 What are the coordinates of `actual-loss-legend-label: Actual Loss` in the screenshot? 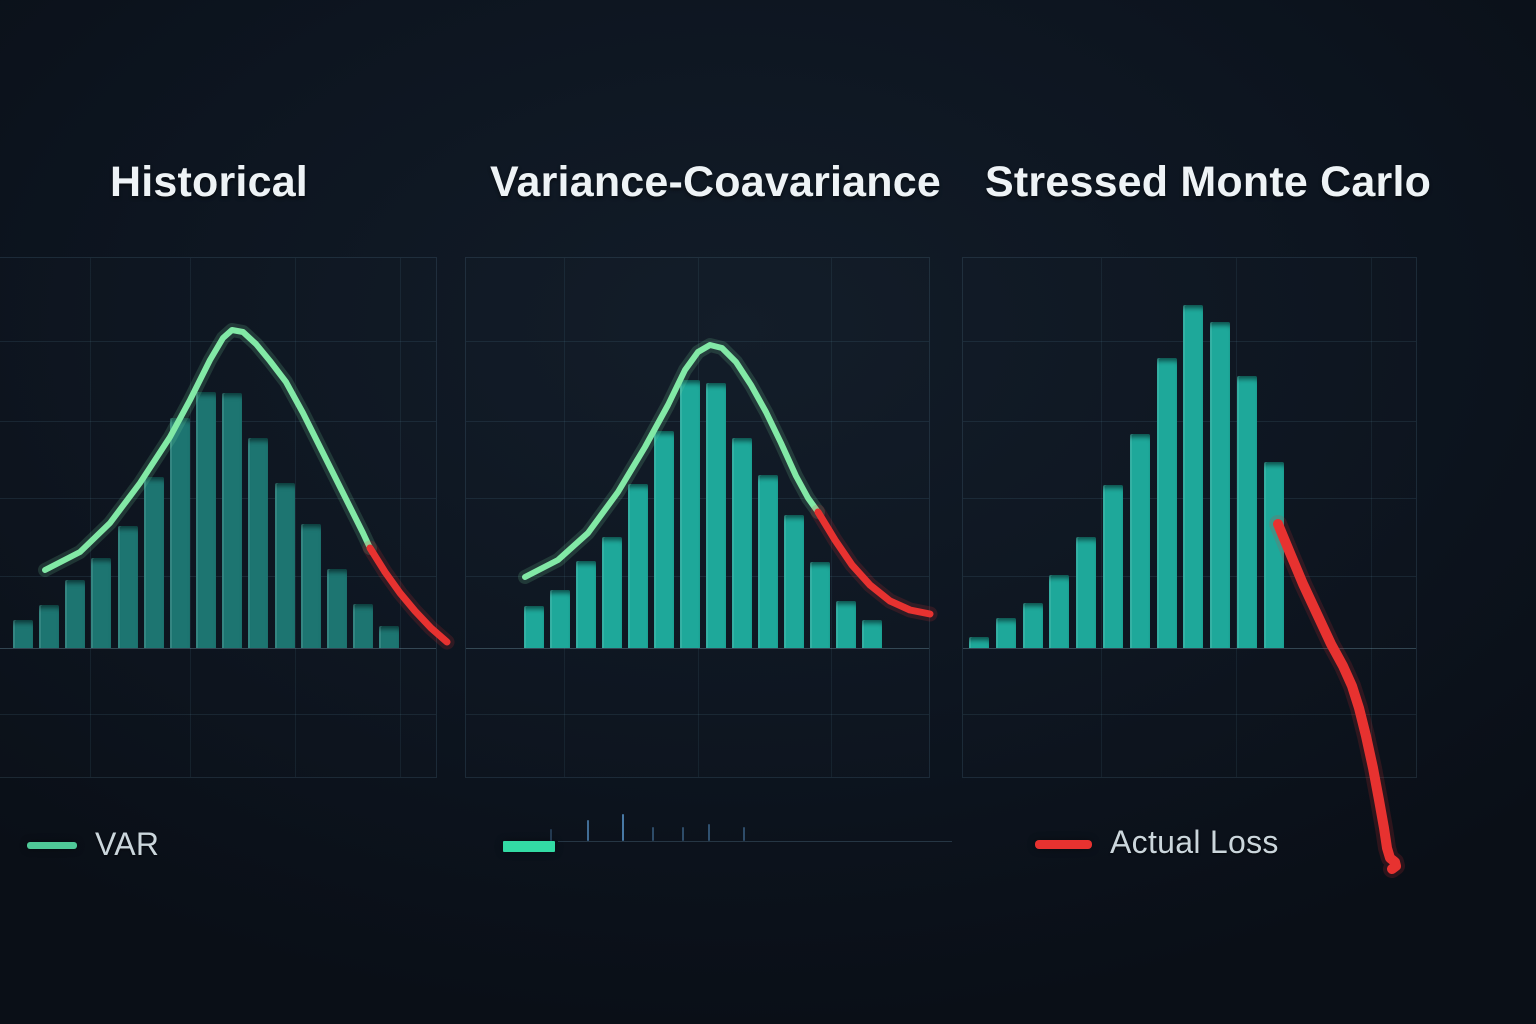 It's located at (1194, 842).